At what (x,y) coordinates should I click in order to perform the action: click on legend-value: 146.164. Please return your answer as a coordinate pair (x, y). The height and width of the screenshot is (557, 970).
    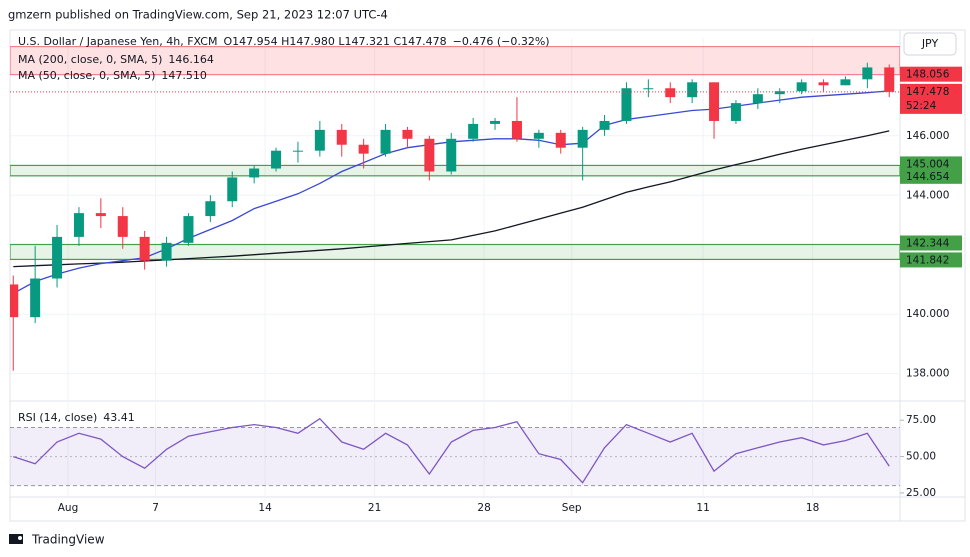
    Looking at the image, I should click on (191, 59).